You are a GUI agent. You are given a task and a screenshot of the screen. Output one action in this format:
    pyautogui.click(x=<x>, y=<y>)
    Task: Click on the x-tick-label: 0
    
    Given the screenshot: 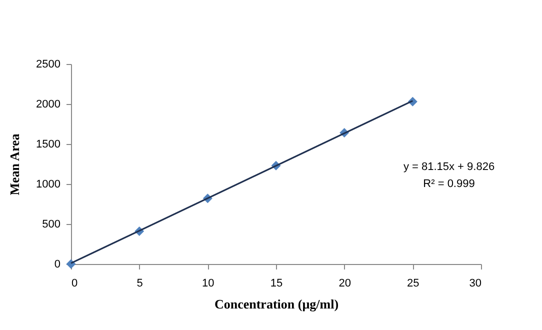 What is the action you would take?
    pyautogui.click(x=75, y=284)
    